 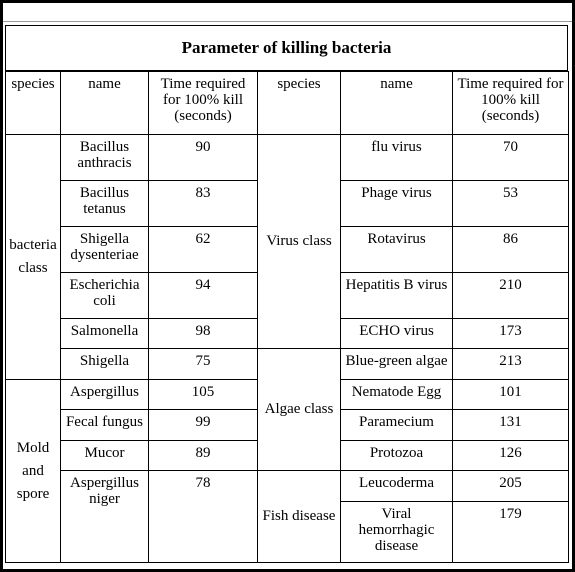 I want to click on time-cell: 62, so click(x=203, y=249).